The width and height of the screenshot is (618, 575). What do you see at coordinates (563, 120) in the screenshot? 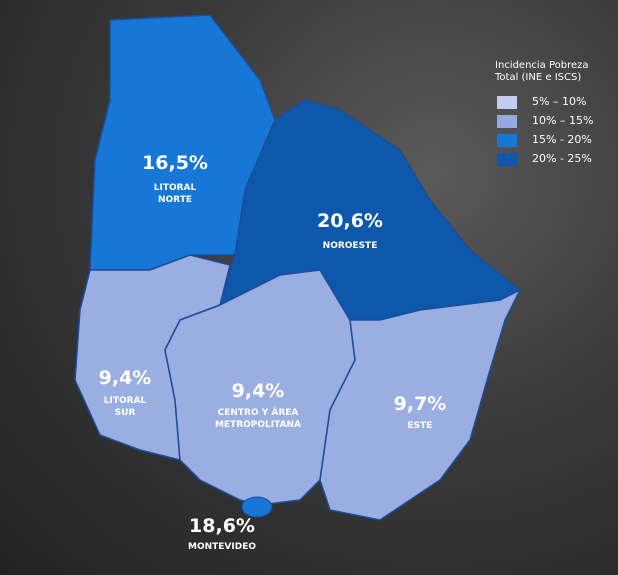
I see `legend-label: 10% – 15%` at bounding box center [563, 120].